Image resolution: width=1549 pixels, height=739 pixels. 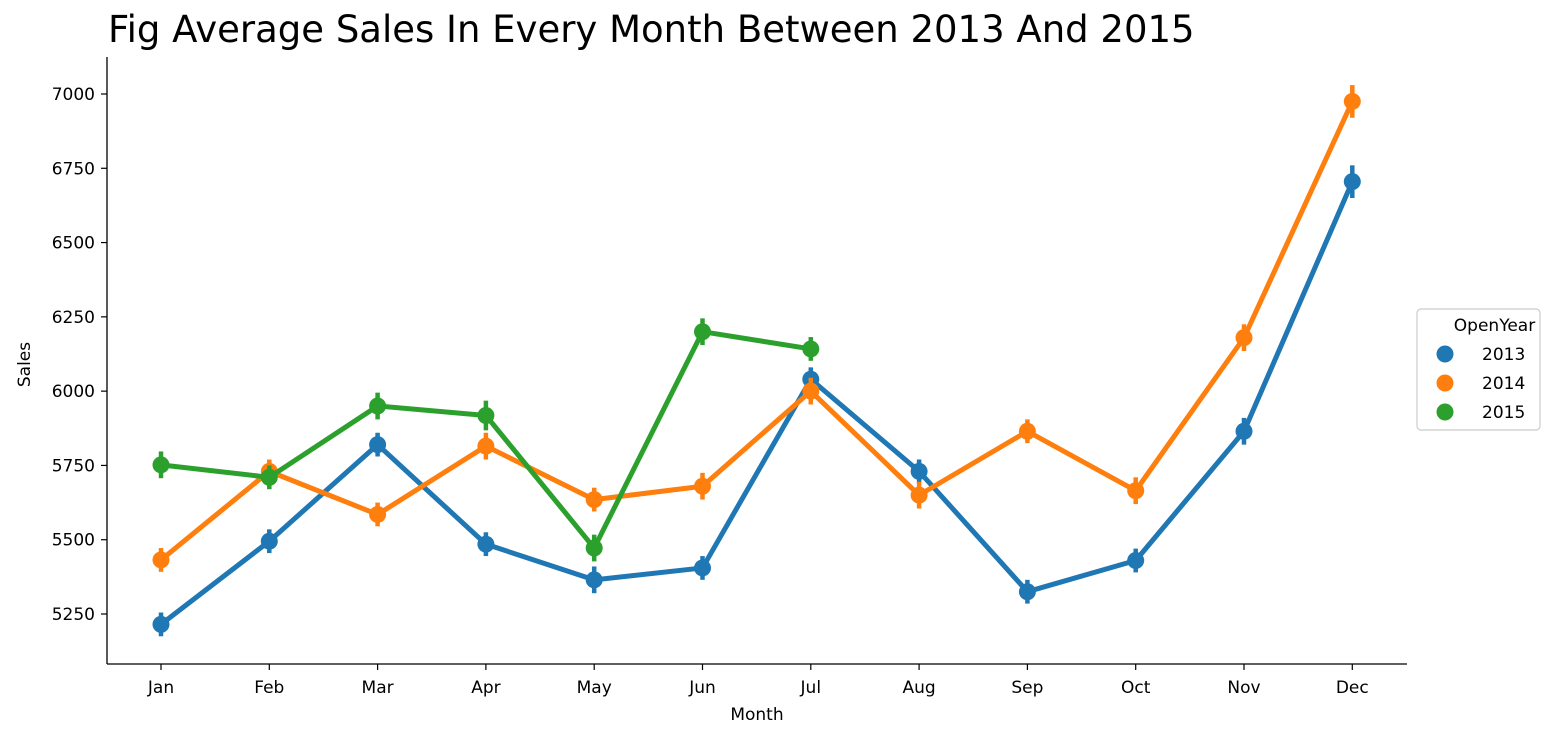 I want to click on x-tick-label: Jun, so click(x=702, y=688).